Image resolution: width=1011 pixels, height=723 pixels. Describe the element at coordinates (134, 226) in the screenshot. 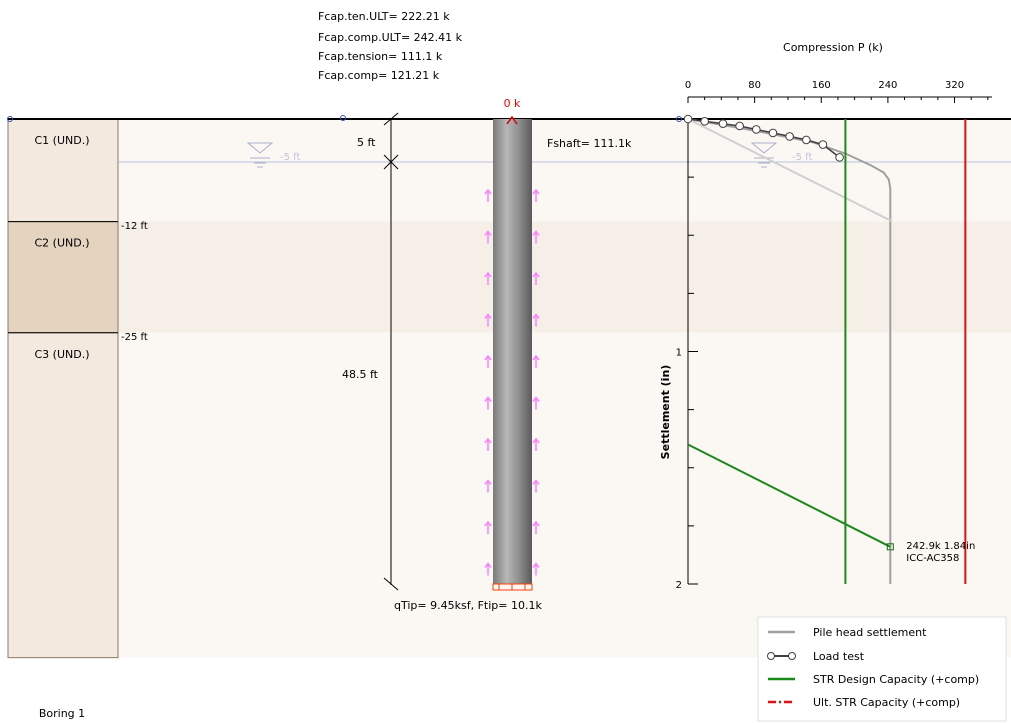

I see `layer-depth-label-12: -12 ft` at that location.